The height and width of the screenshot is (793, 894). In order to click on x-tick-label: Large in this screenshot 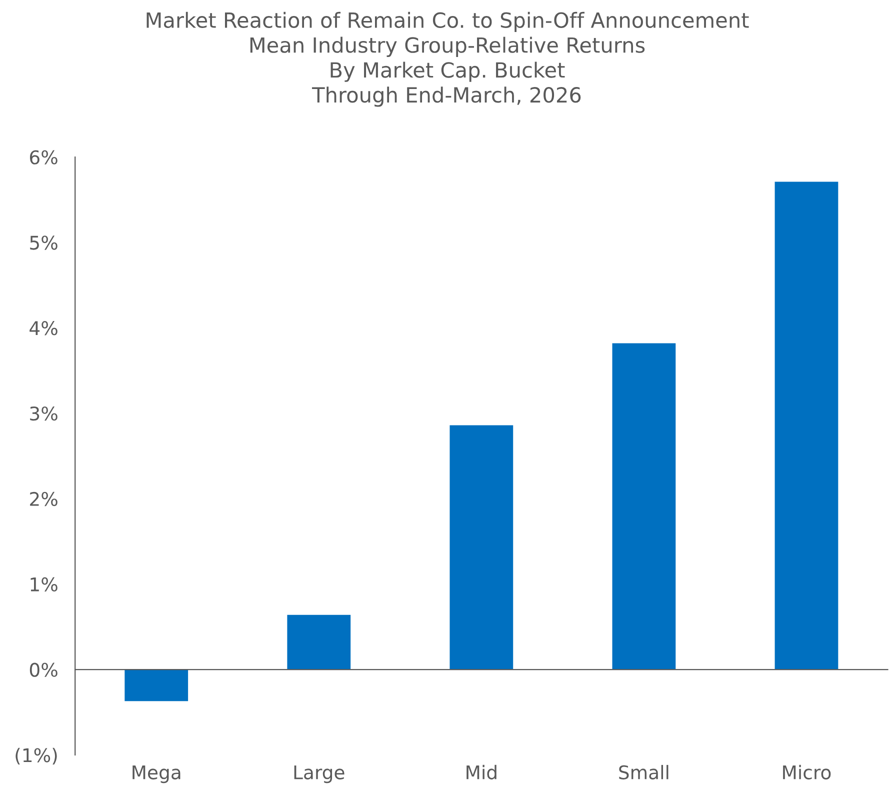, I will do `click(319, 775)`.